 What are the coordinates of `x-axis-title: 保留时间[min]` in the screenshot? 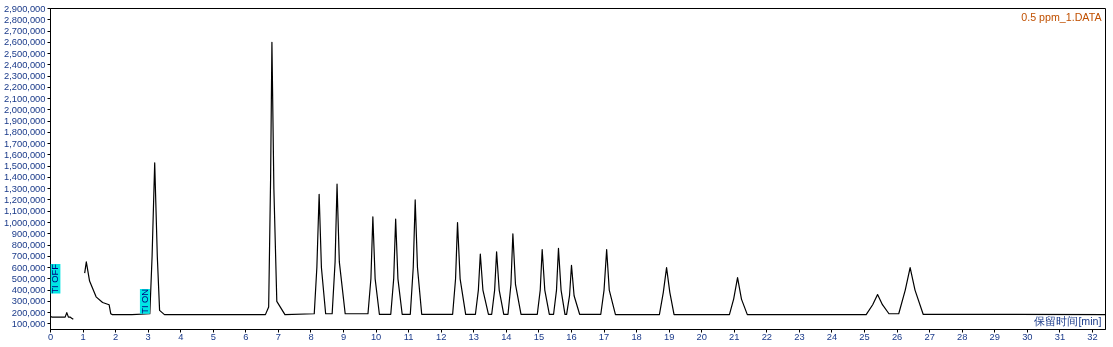 It's located at (1068, 320).